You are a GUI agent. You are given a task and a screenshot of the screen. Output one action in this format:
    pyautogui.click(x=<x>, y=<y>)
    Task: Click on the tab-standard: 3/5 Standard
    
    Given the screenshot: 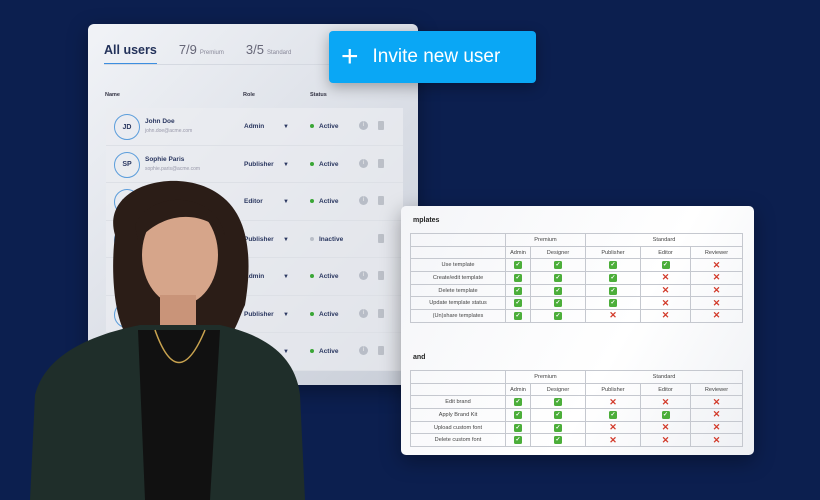 What is the action you would take?
    pyautogui.click(x=268, y=49)
    